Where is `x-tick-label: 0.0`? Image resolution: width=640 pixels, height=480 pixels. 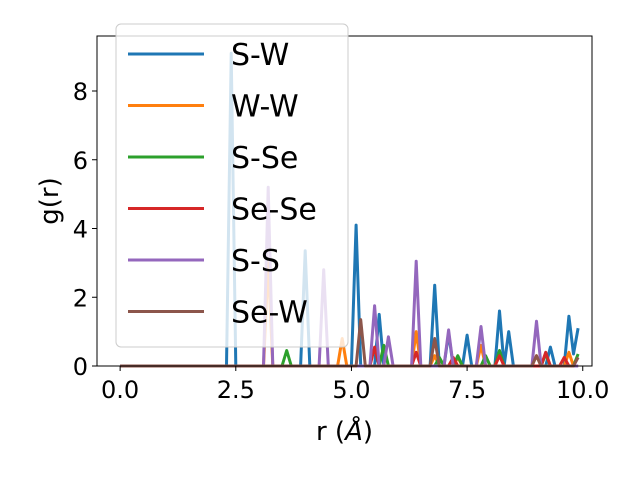 x-tick-label: 0.0 is located at coordinates (120, 390).